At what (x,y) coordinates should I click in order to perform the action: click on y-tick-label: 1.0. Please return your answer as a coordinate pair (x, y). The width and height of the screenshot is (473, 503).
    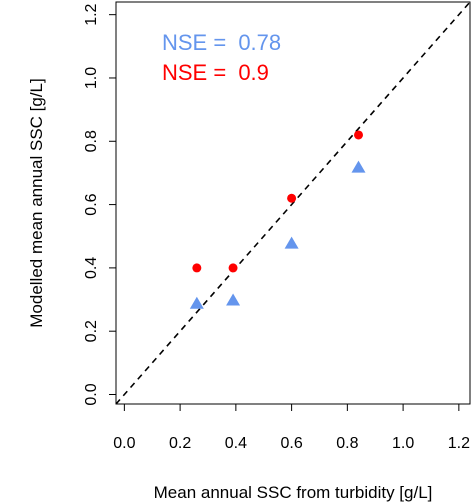
    Looking at the image, I should click on (91, 78).